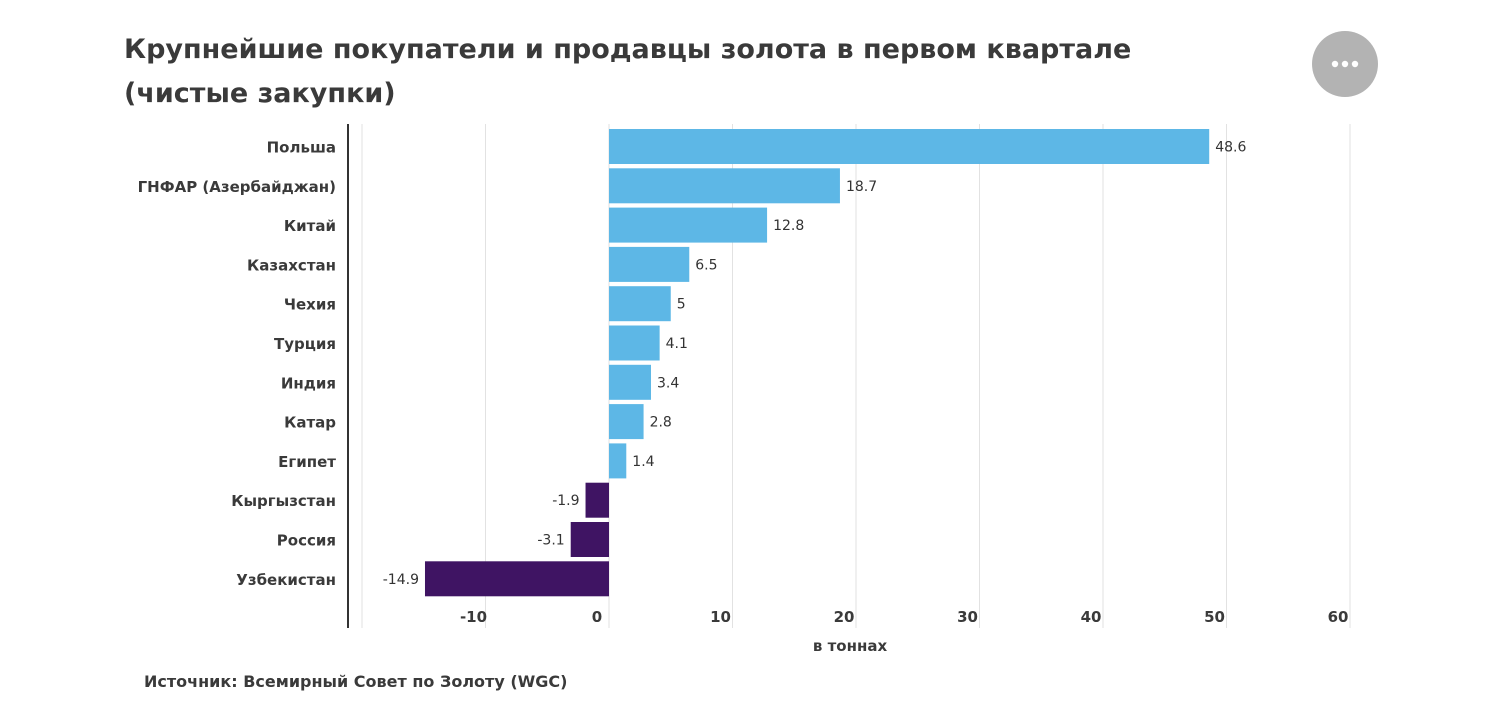 The image size is (1496, 712). What do you see at coordinates (967, 617) in the screenshot?
I see `x-tick-label: 30` at bounding box center [967, 617].